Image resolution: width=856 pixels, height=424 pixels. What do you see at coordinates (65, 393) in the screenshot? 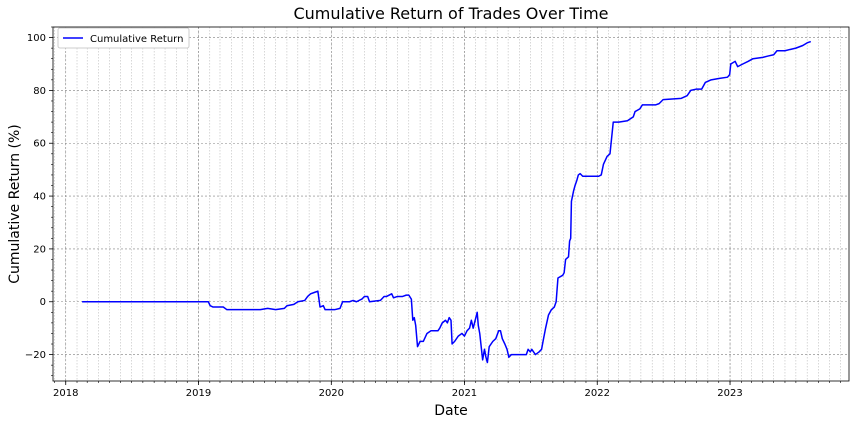
I see `x-tick-label: 2018` at bounding box center [65, 393].